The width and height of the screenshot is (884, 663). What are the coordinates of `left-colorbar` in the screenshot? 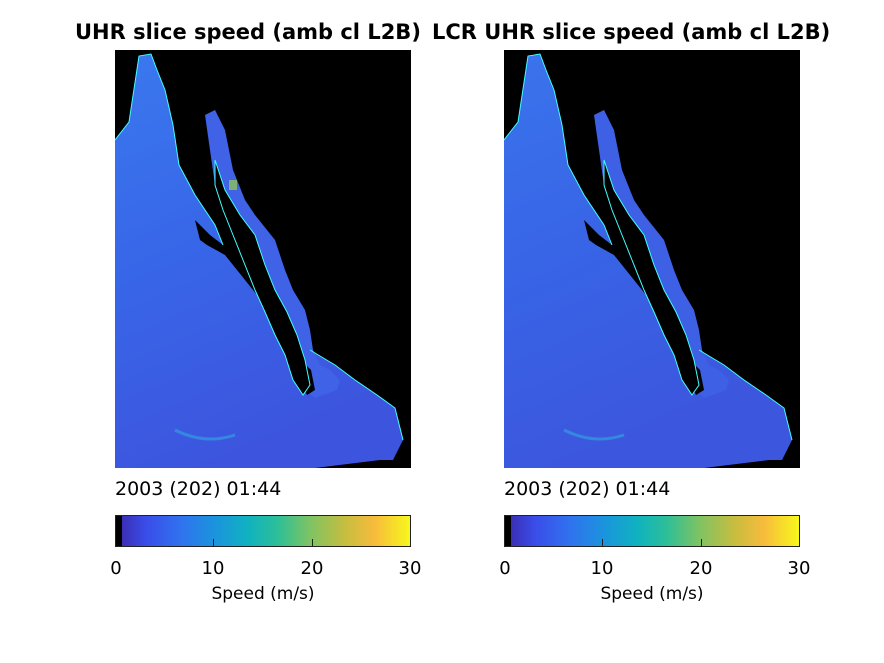 It's located at (263, 531).